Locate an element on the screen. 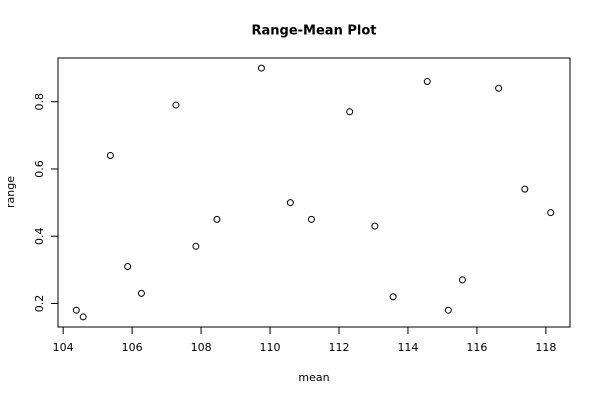 Image resolution: width=599 pixels, height=400 pixels. x-tick-label: 110 is located at coordinates (270, 347).